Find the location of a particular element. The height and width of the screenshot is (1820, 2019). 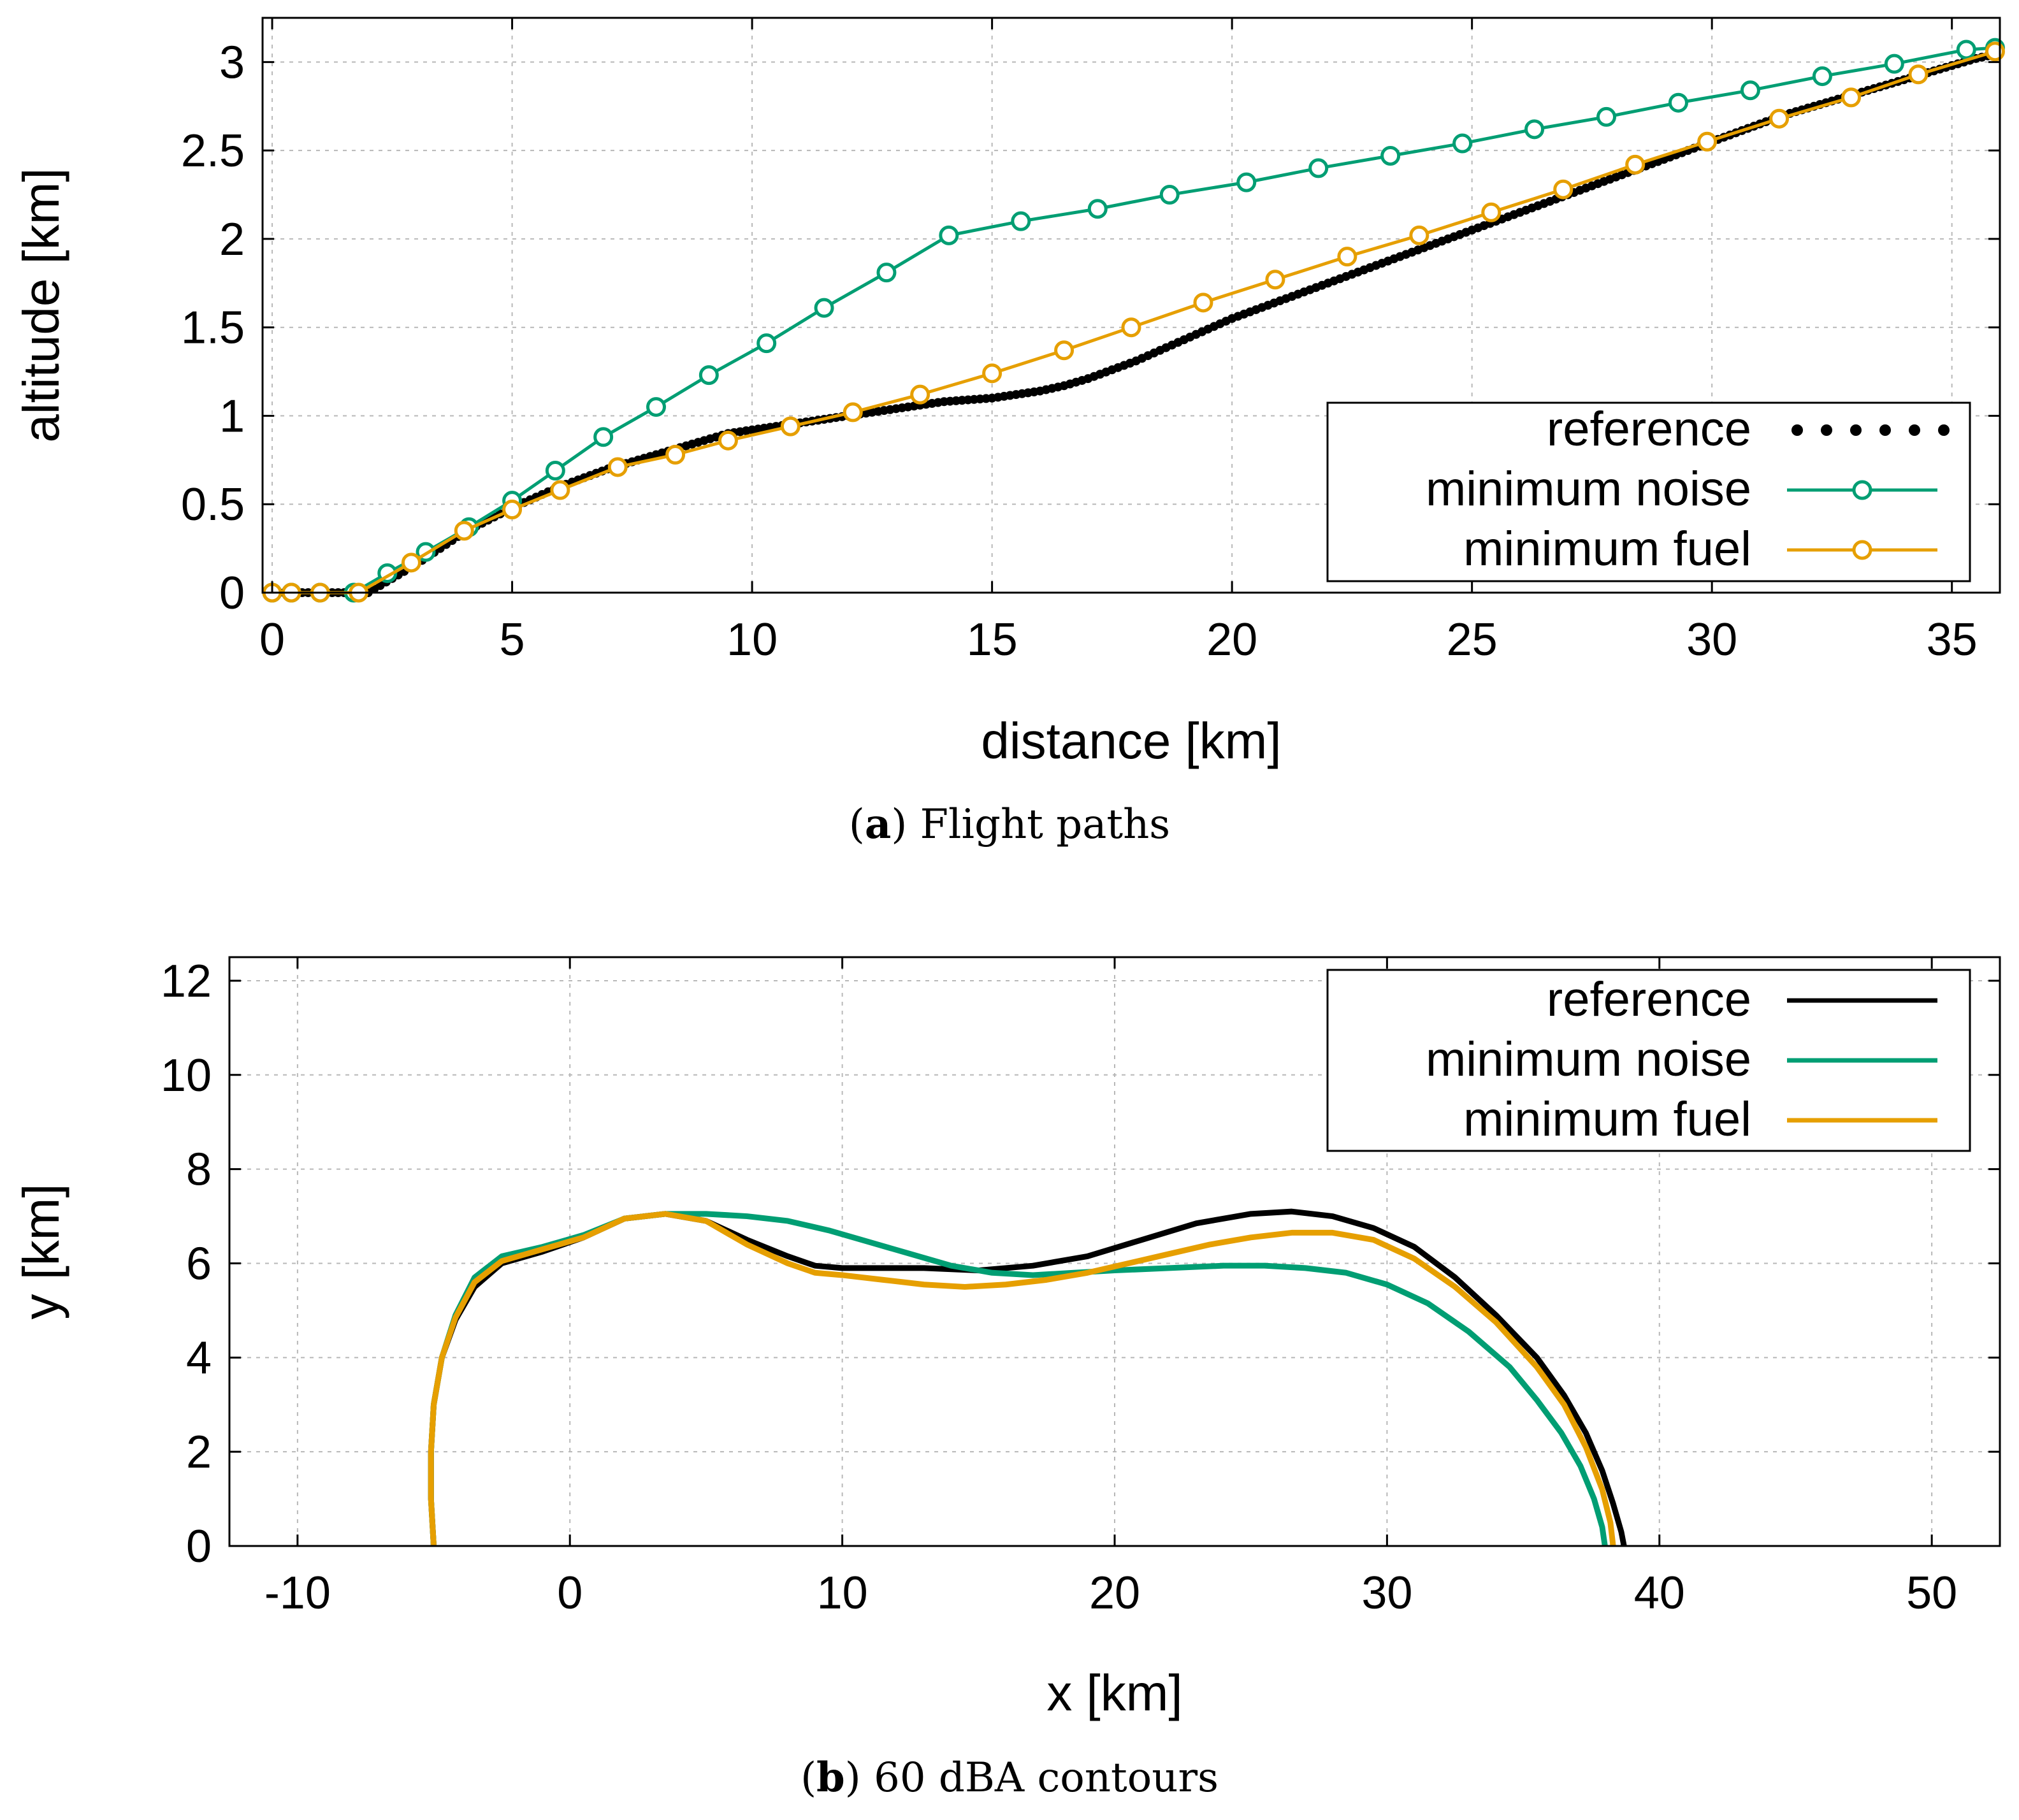

series-line-minimum-noise is located at coordinates (1018, 1379).